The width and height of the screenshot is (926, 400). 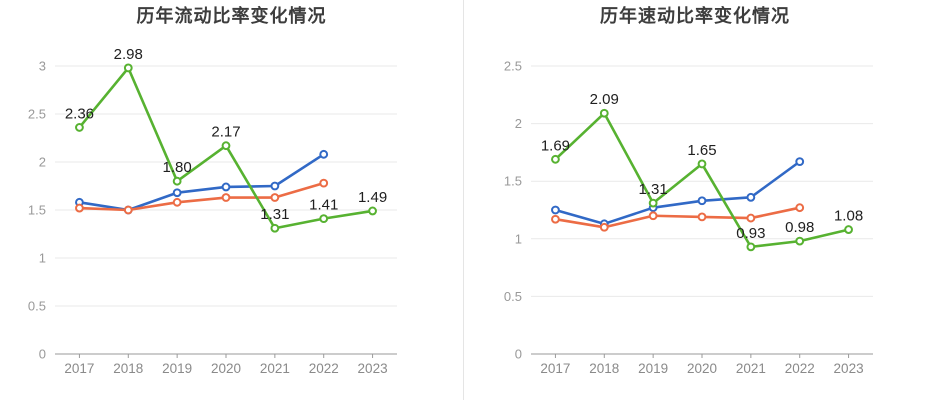 What do you see at coordinates (372, 197) in the screenshot?
I see `data-point-label: 1.49` at bounding box center [372, 197].